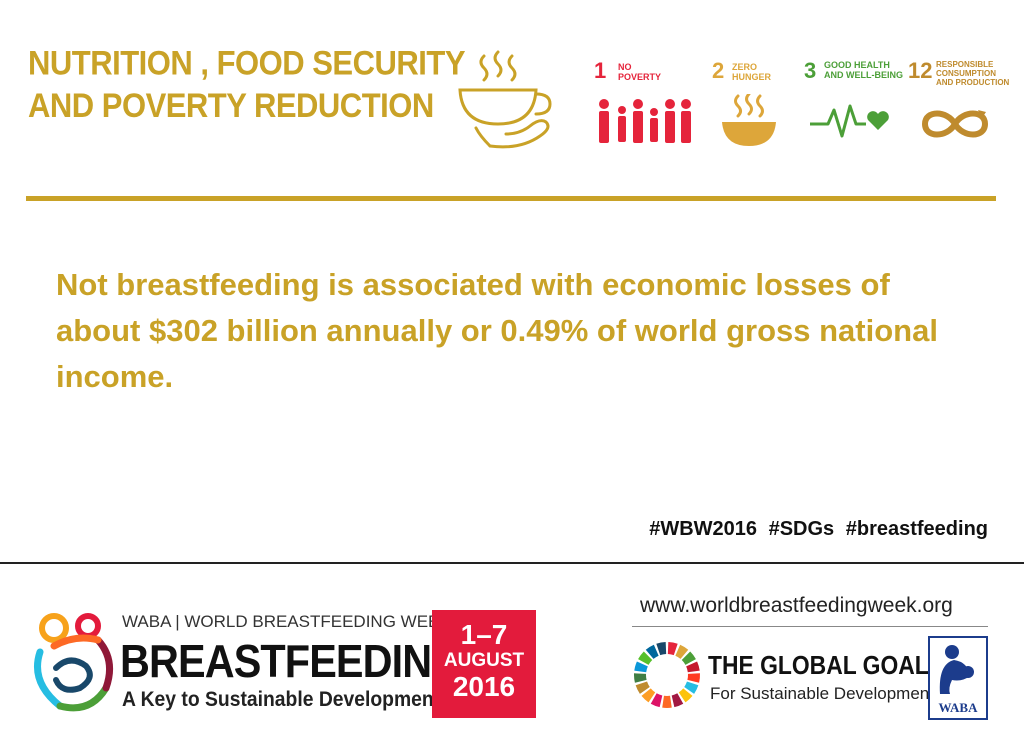  What do you see at coordinates (645, 121) in the screenshot?
I see `family-icon` at bounding box center [645, 121].